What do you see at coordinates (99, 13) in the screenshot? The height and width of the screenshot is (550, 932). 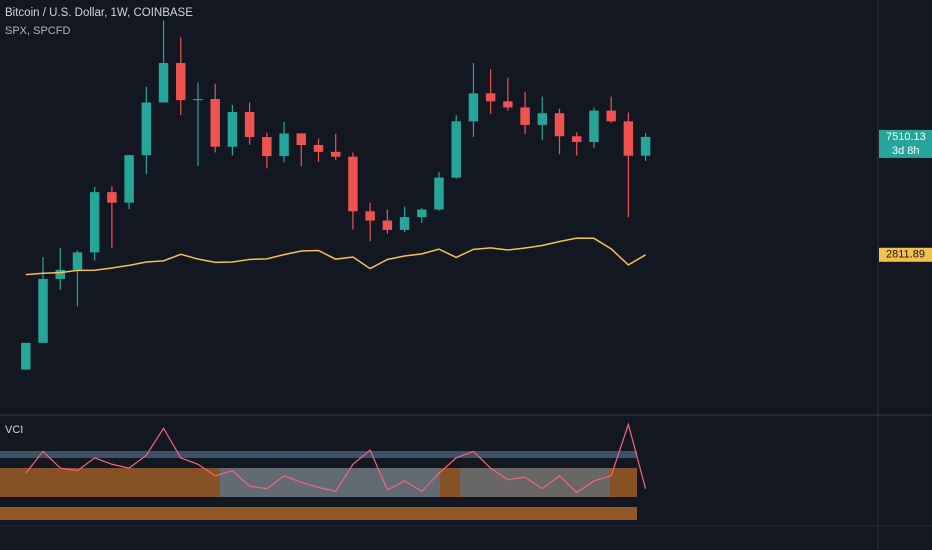 I see `chart-title: Bitcoin / U.S. Dollar, 1W, COINBASE` at bounding box center [99, 13].